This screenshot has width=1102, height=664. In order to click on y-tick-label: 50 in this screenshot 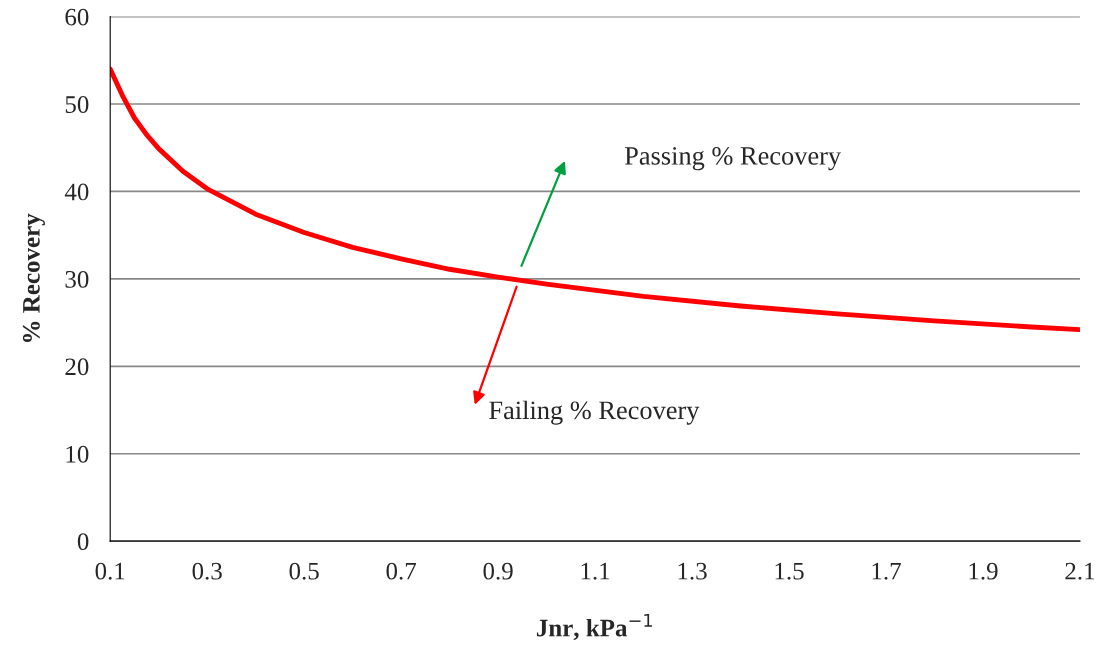, I will do `click(77, 104)`.